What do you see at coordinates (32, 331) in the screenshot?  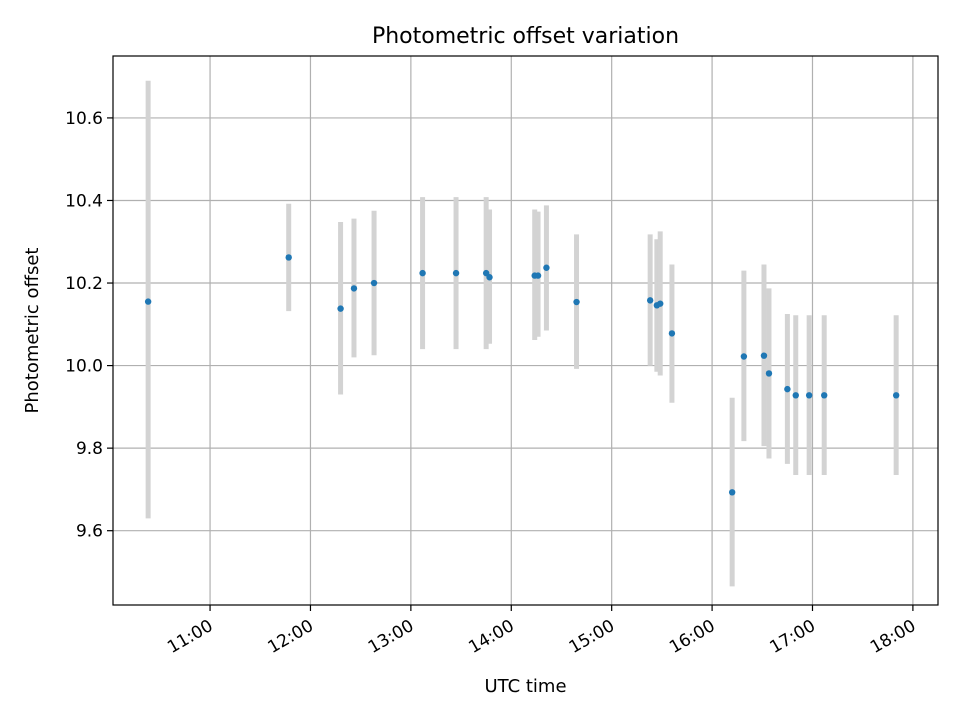 I see `y-axis-title: Photometric offset` at bounding box center [32, 331].